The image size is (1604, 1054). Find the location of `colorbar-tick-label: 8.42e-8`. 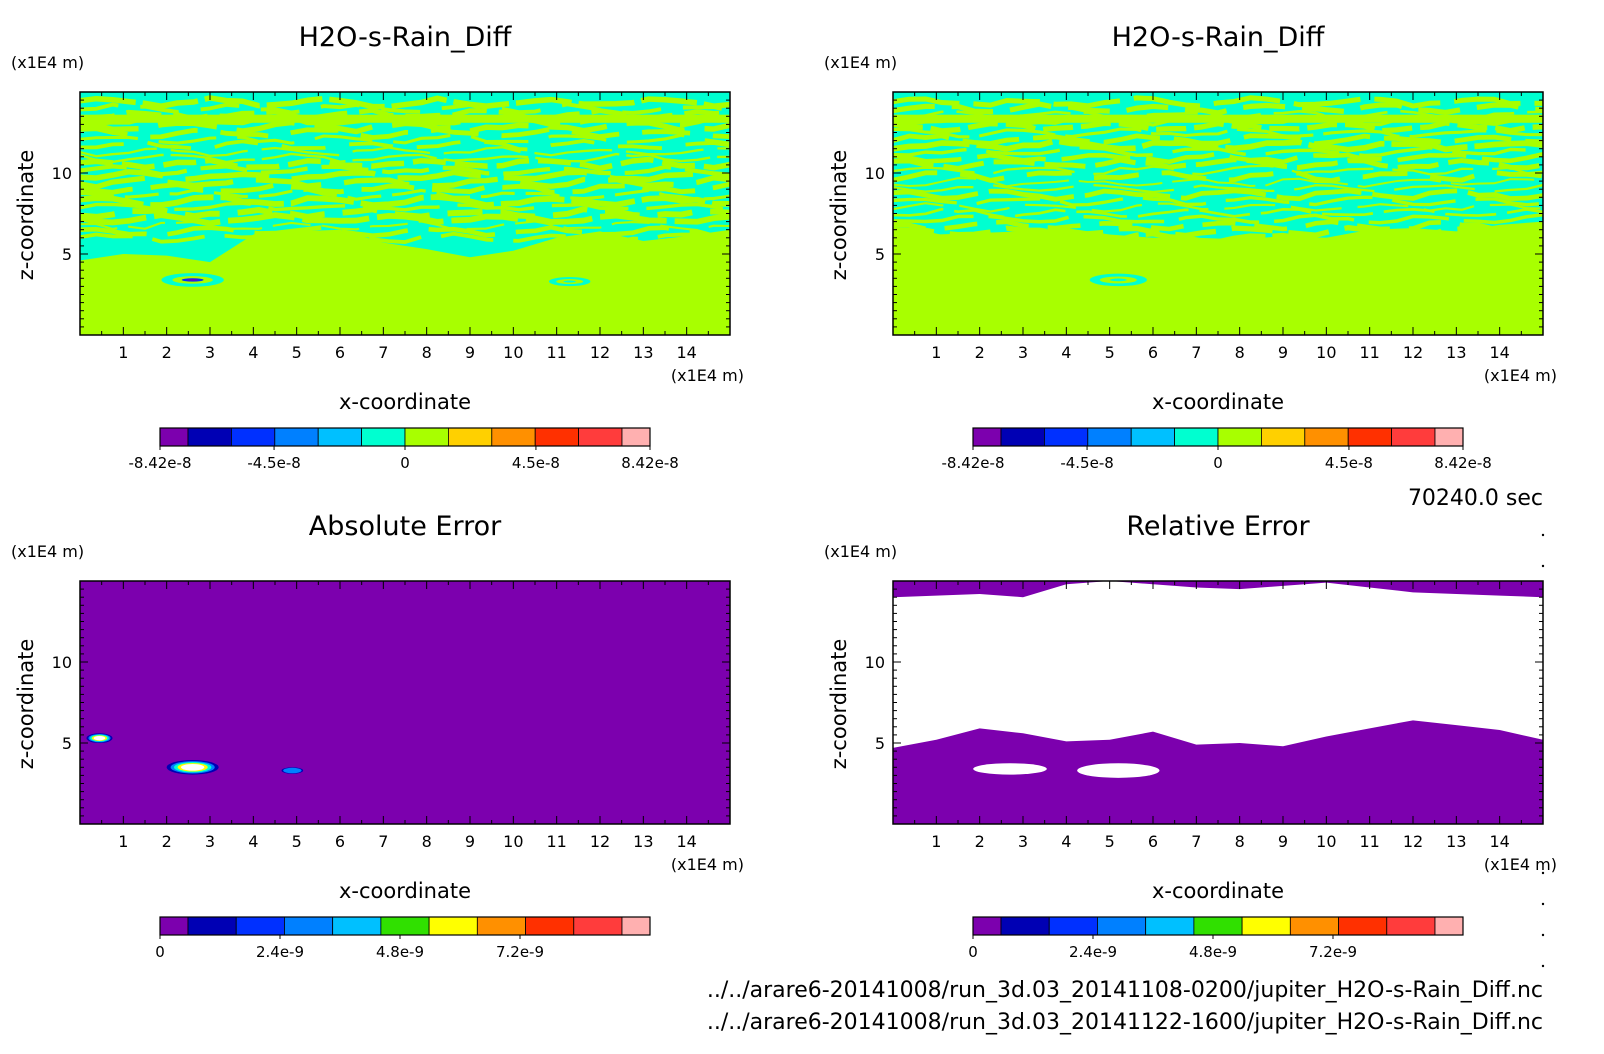

colorbar-tick-label: 8.42e-8 is located at coordinates (1463, 463).